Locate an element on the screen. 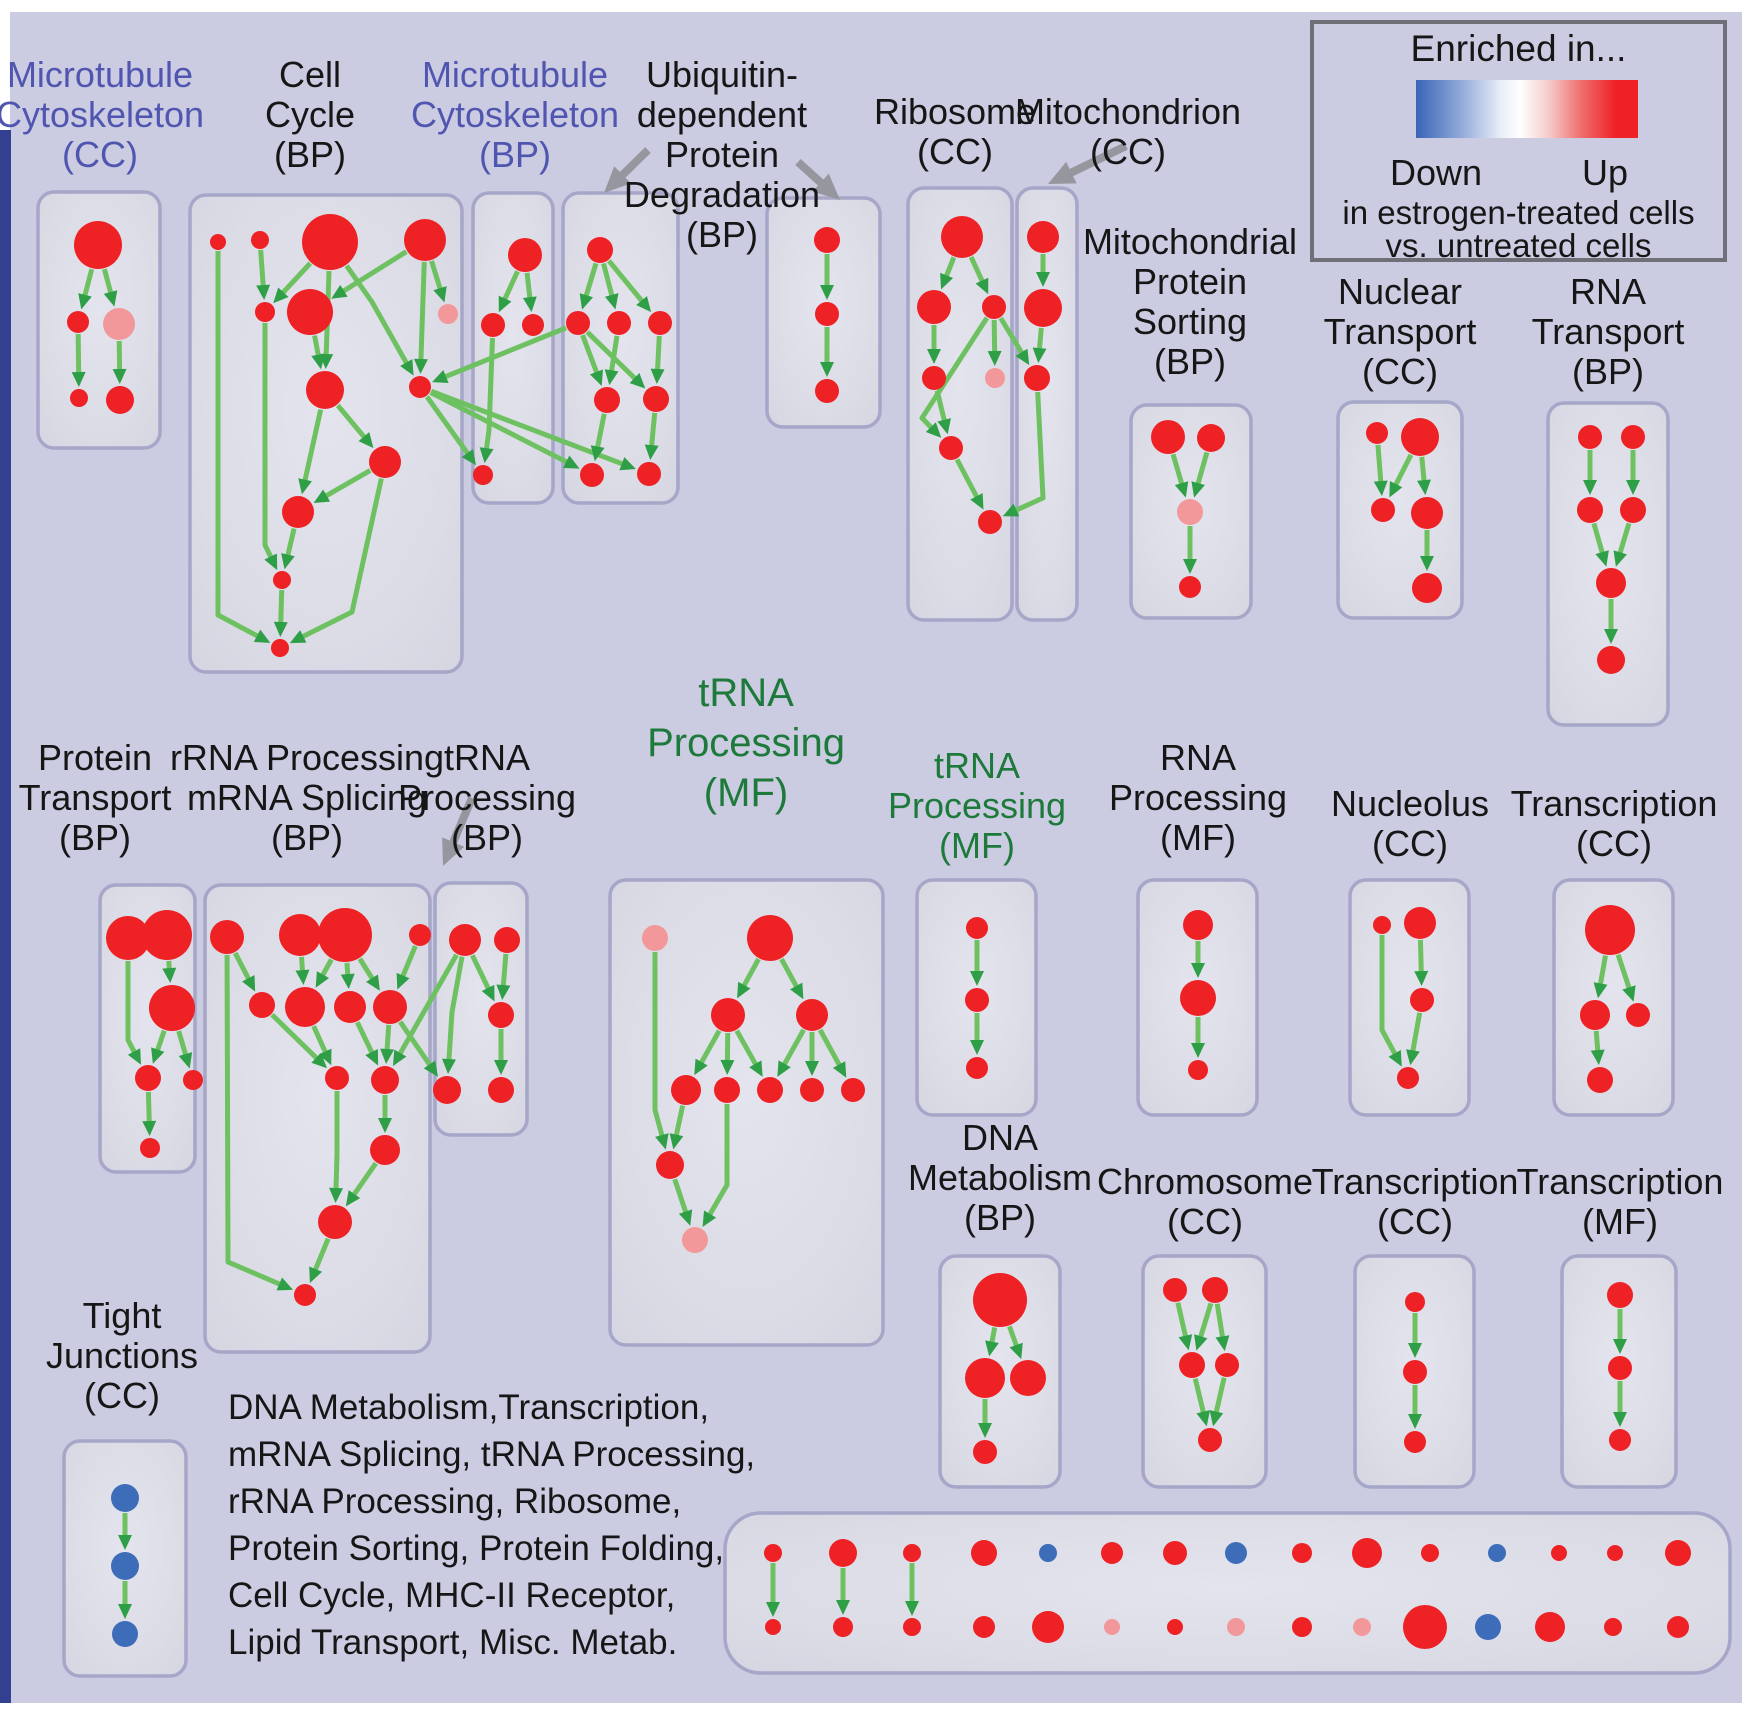 This screenshot has width=1750, height=1715. go-node-r4 is located at coordinates (934, 378).